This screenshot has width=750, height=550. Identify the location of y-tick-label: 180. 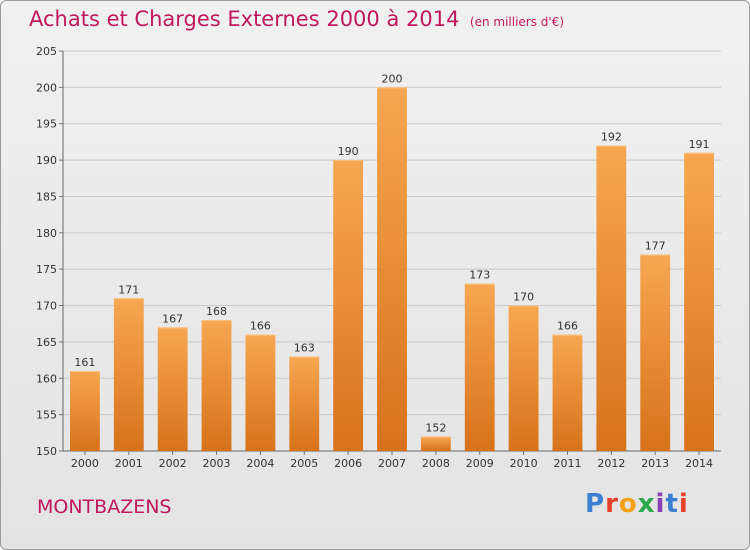
(46, 233).